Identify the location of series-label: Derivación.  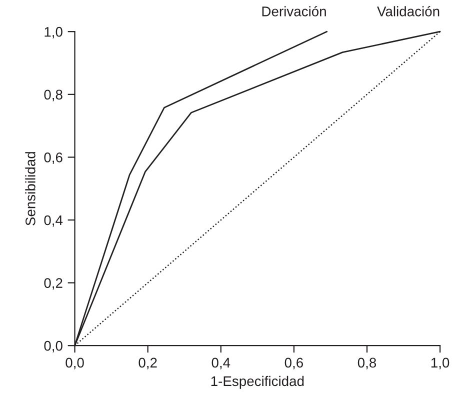
(294, 11).